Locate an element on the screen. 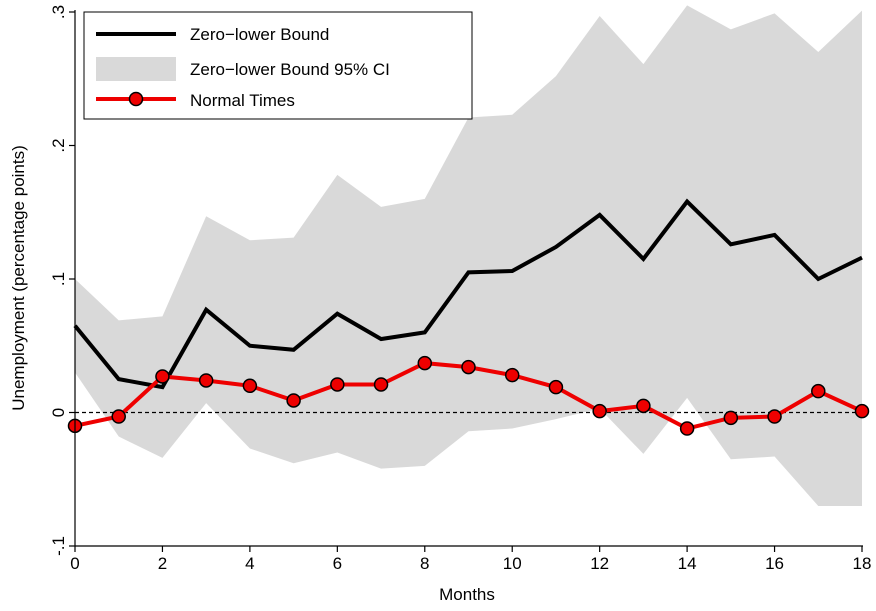 Image resolution: width=876 pixels, height=611 pixels. markers-layer is located at coordinates (468, 395).